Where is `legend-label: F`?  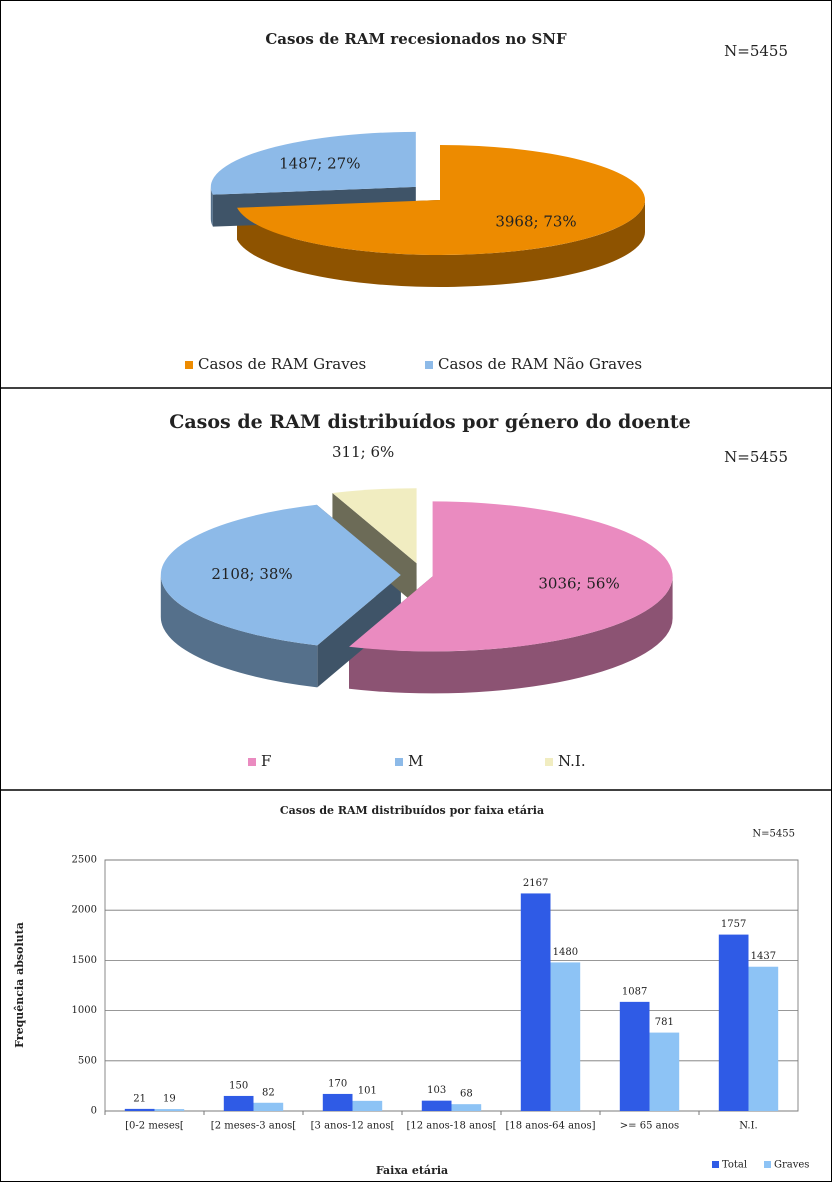
legend-label: F is located at coordinates (266, 761).